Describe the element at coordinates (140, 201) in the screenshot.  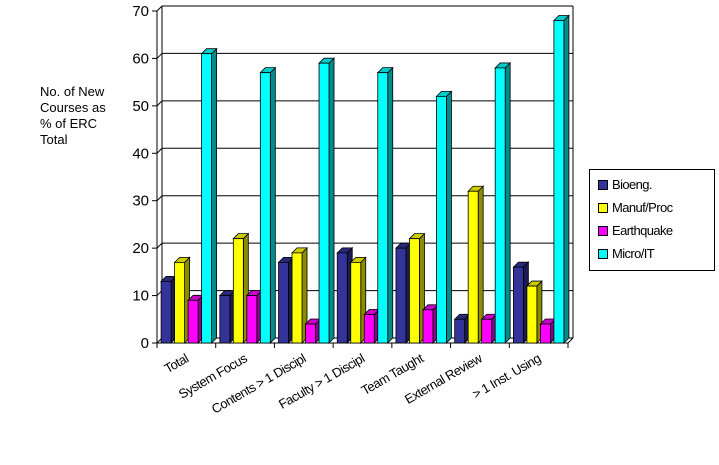
I see `y-tick-label: 30` at that location.